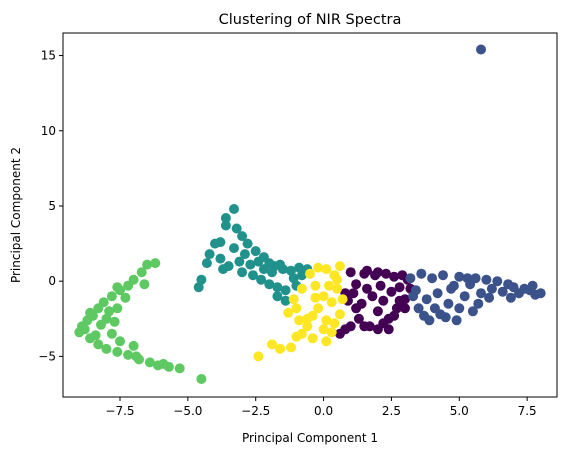  I want to click on y-tick-label: 15, so click(48, 56).